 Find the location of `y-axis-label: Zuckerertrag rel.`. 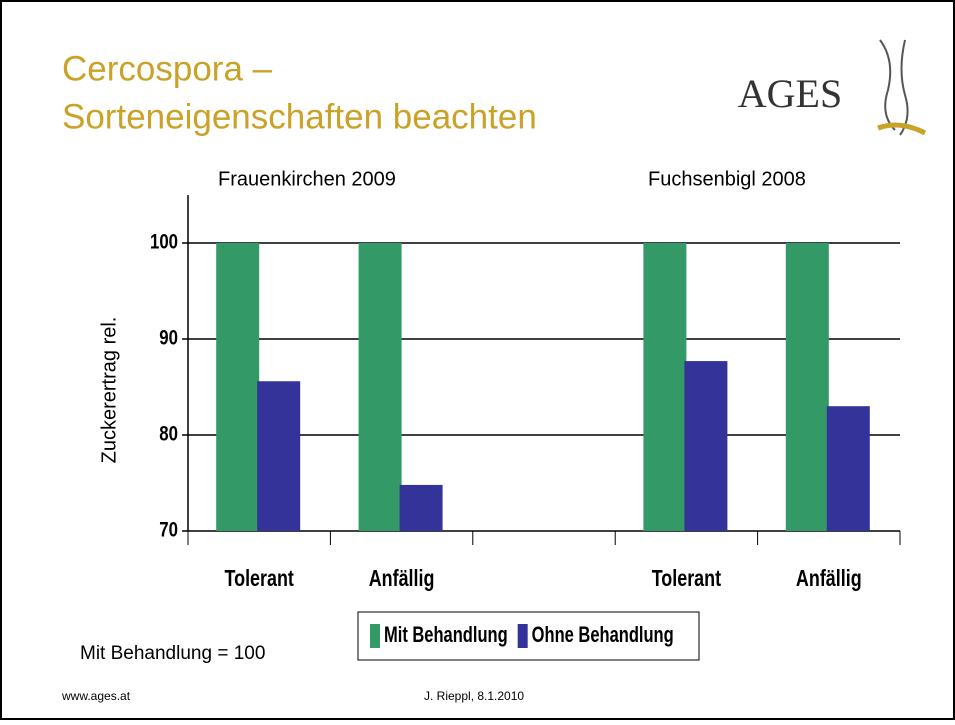

y-axis-label: Zuckerertrag rel. is located at coordinates (109, 390).